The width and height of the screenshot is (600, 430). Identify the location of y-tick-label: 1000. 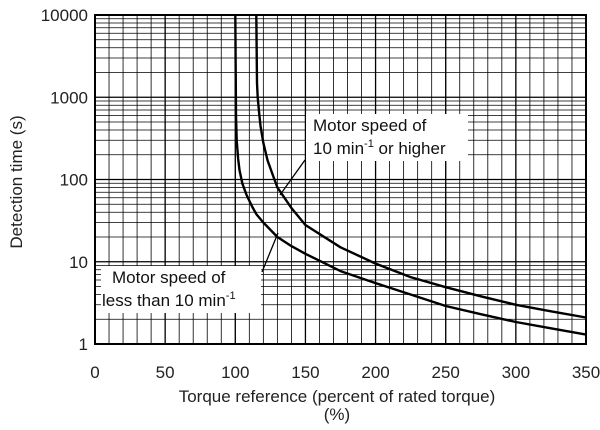
(69, 97).